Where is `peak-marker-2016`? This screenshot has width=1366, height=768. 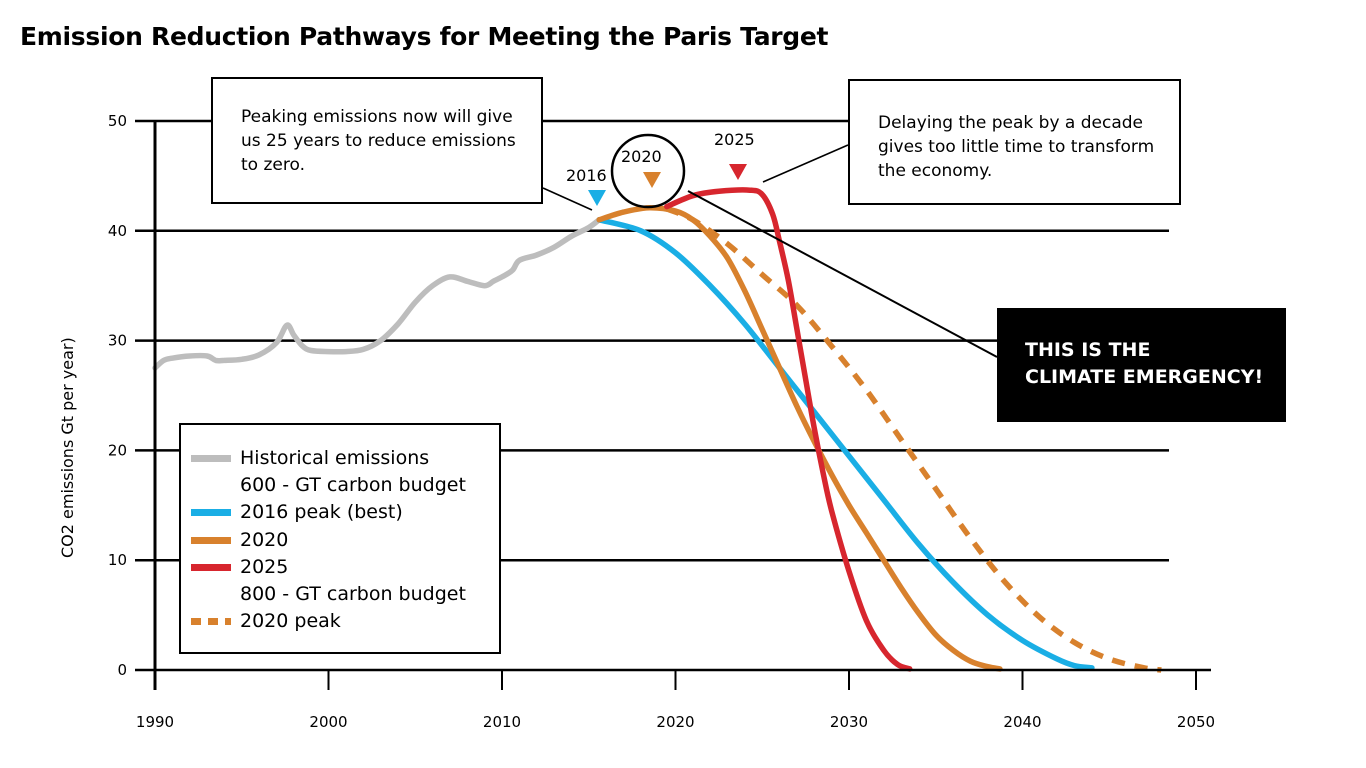
peak-marker-2016 is located at coordinates (597, 198).